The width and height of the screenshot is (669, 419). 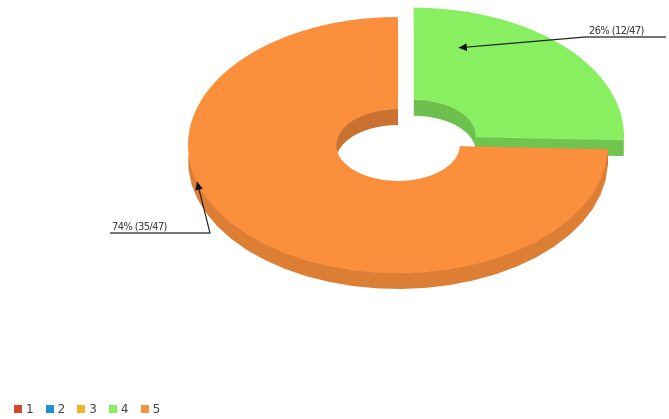 What do you see at coordinates (150, 409) in the screenshot?
I see `legend-item-5: 5` at bounding box center [150, 409].